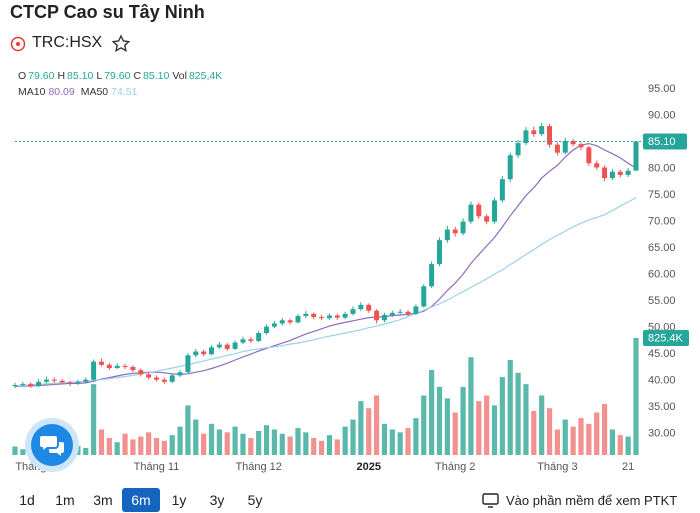  Describe the element at coordinates (662, 301) in the screenshot. I see `y-tick-label: 55.00` at that location.